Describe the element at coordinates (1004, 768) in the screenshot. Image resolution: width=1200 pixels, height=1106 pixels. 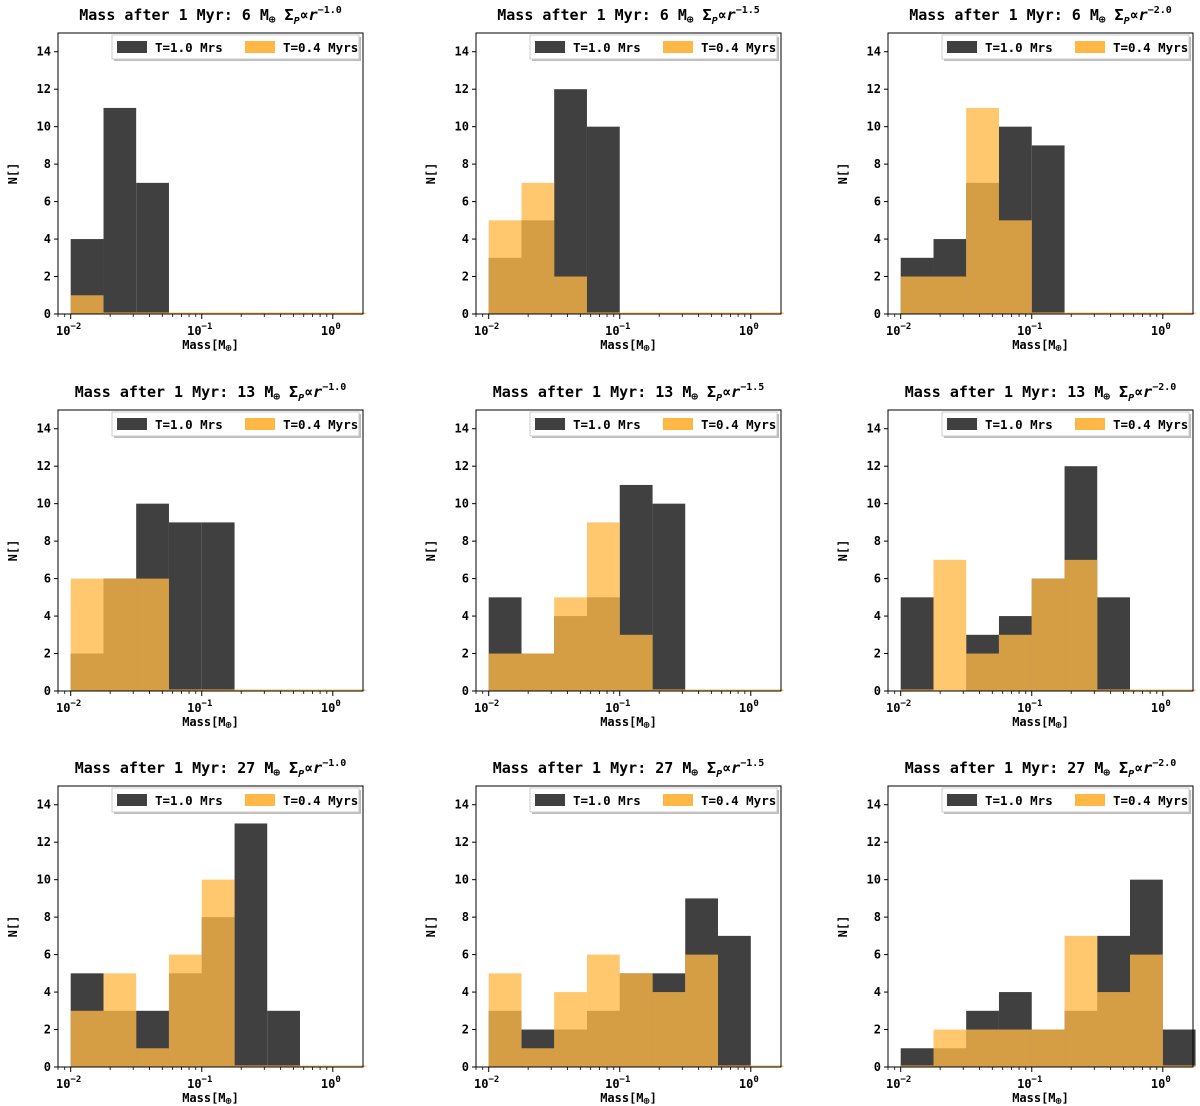
I see `title-prefix: Mass after 1 Myr: 27 M` at that location.